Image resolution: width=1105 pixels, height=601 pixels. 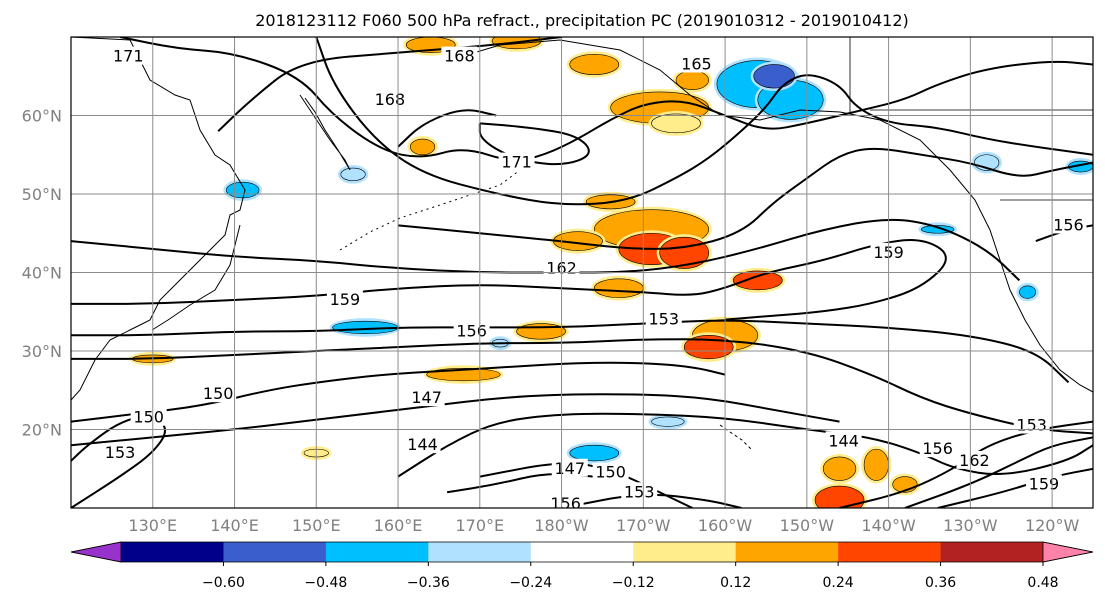 What do you see at coordinates (582, 552) in the screenshot?
I see `colorbar-outline` at bounding box center [582, 552].